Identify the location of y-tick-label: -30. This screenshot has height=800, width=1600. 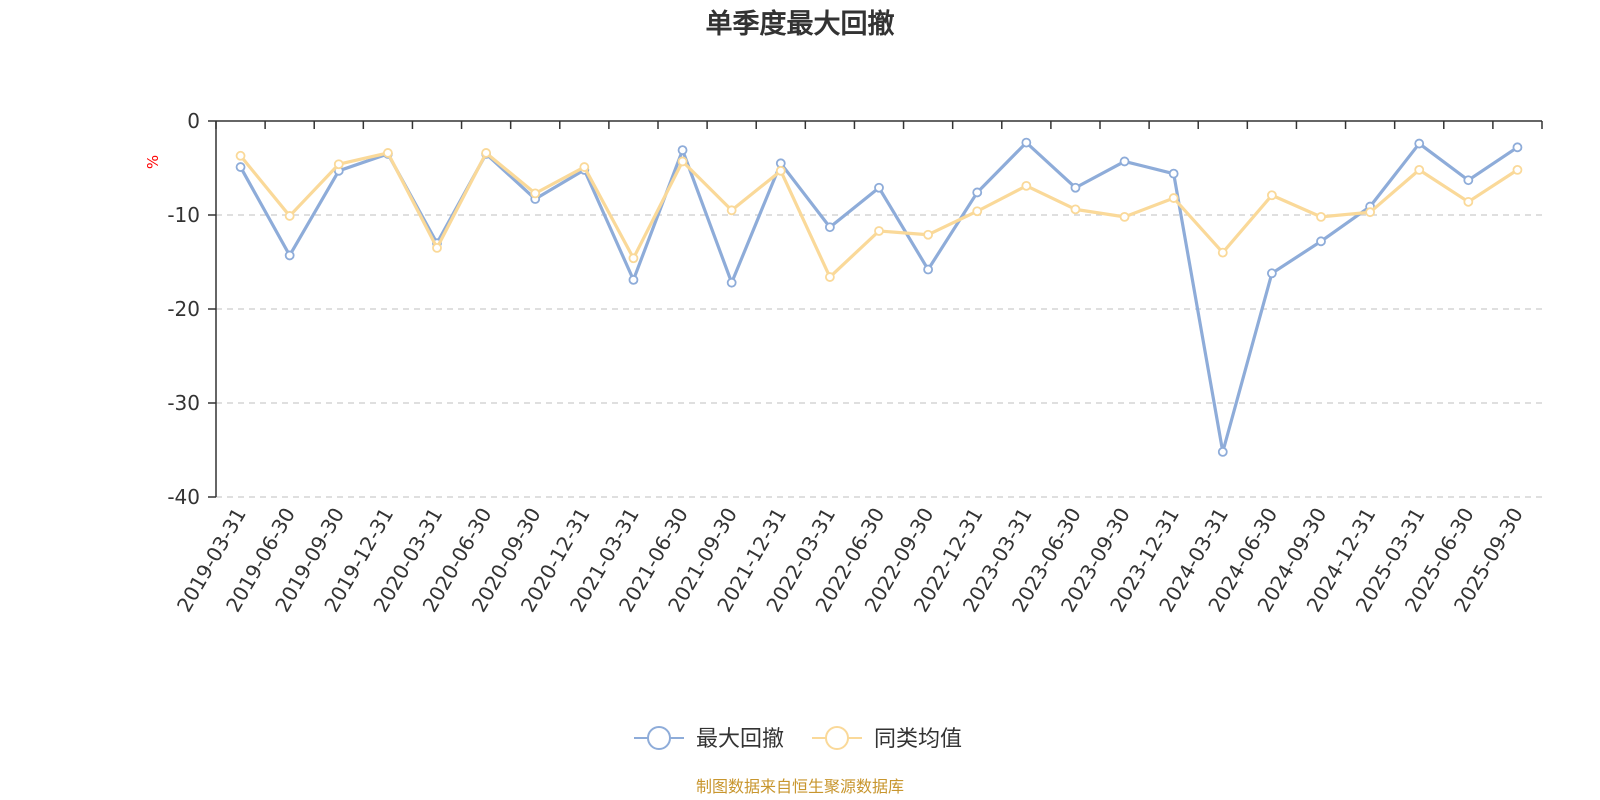
(183, 403).